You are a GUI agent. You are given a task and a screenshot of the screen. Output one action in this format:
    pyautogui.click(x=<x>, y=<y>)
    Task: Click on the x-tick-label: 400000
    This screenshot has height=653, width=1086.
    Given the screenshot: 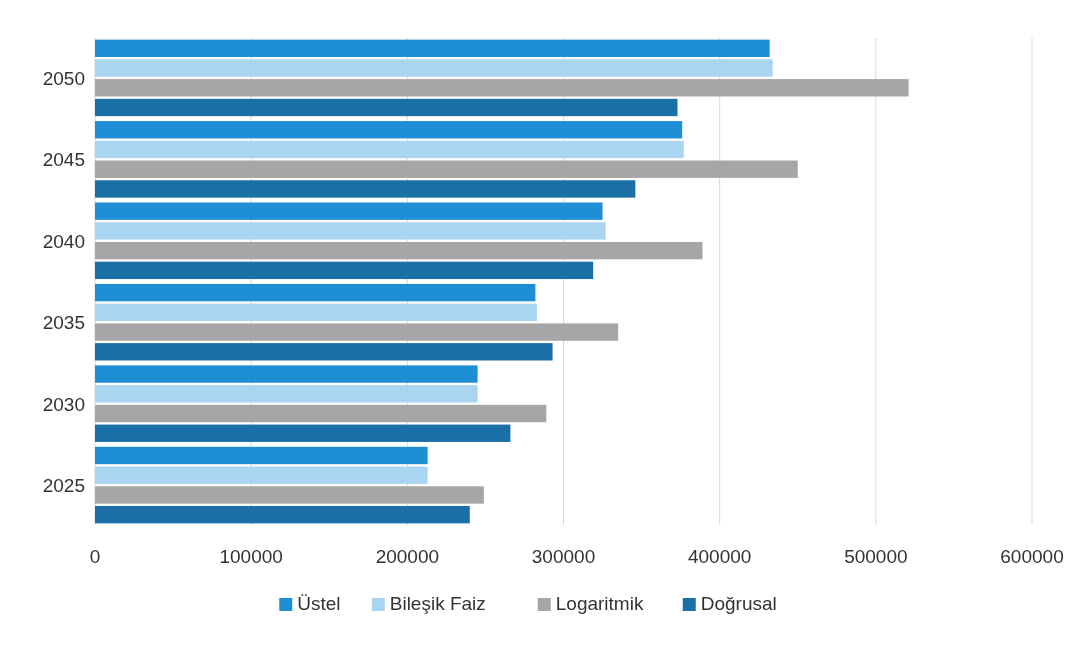 What is the action you would take?
    pyautogui.click(x=719, y=556)
    